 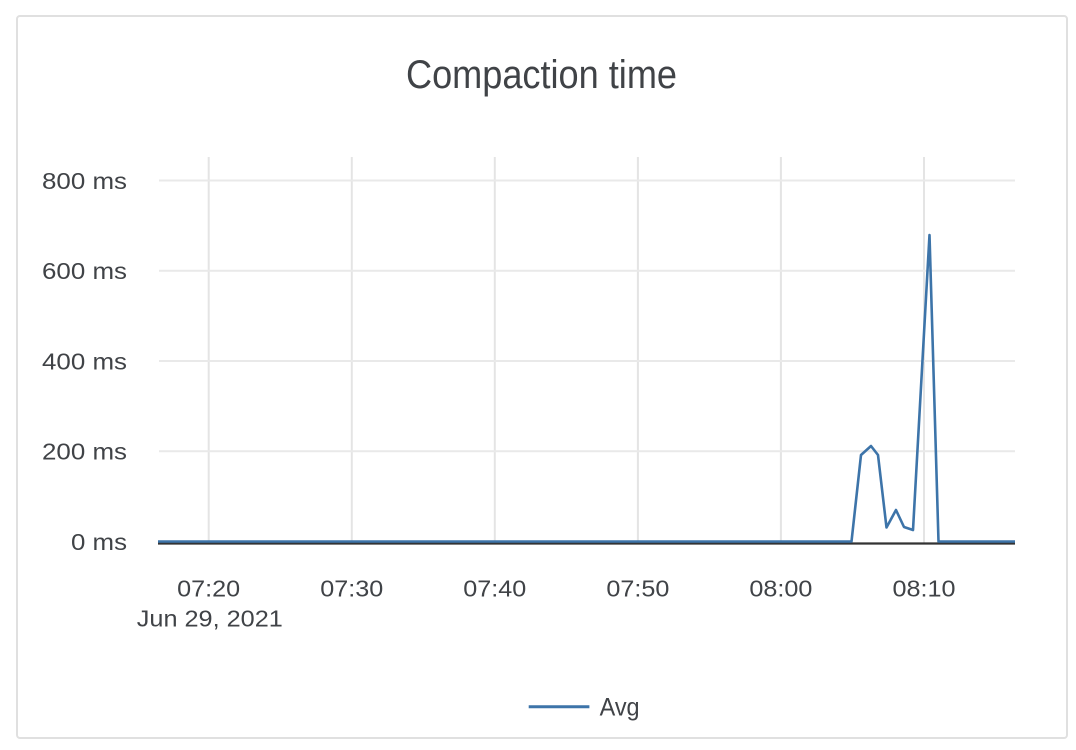 I want to click on svg-text: 07:50, so click(x=637, y=588).